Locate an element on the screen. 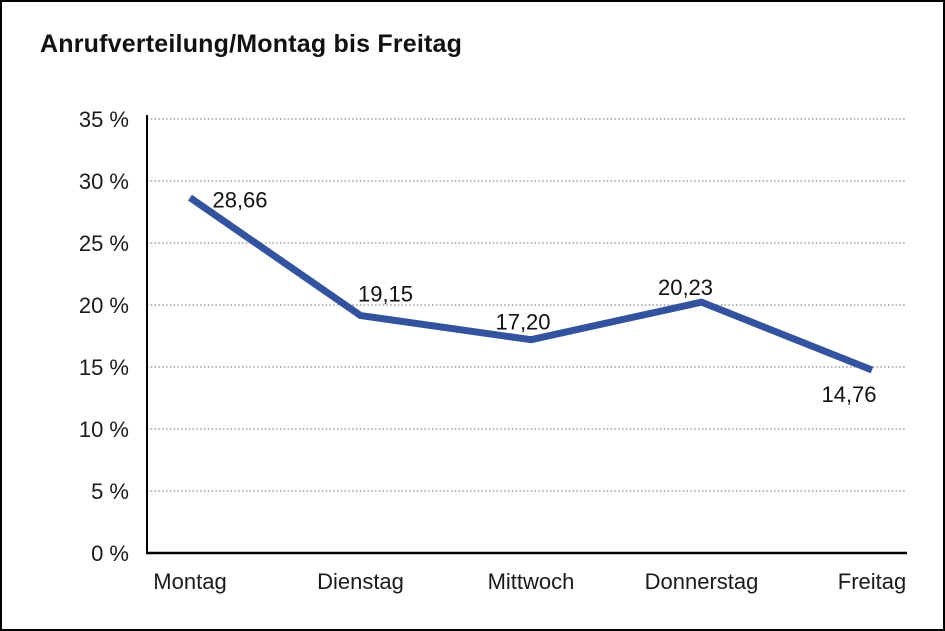 The width and height of the screenshot is (945, 631). chart-title: Anrufverteilung/Montag bis Freitag is located at coordinates (251, 44).